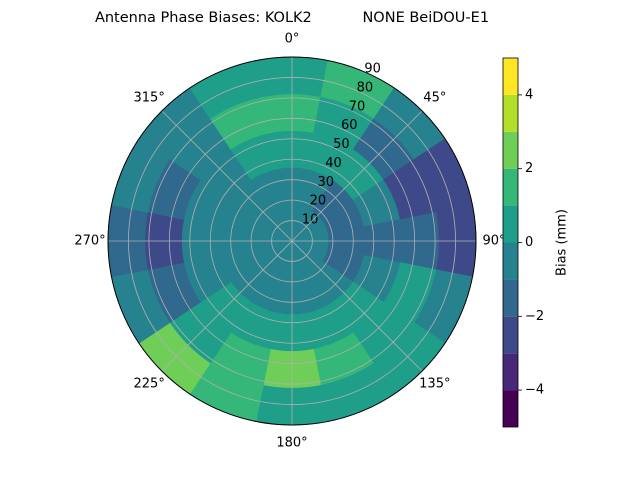 This screenshot has width=640, height=480. I want to click on r-tick-label: 50, so click(341, 144).